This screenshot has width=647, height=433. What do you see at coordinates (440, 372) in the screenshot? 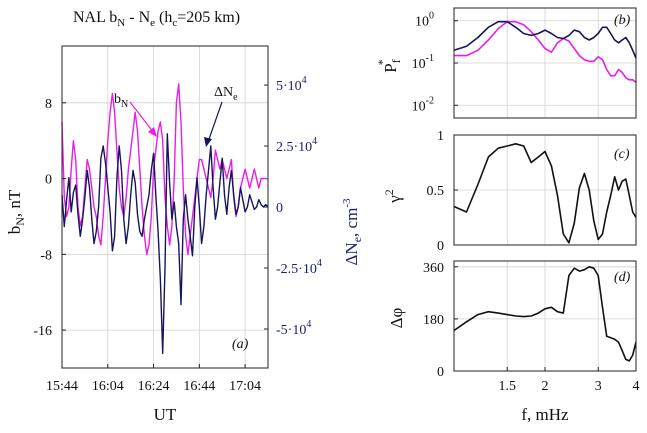
I see `panel-d-ytick-label-2: 0` at bounding box center [440, 372].